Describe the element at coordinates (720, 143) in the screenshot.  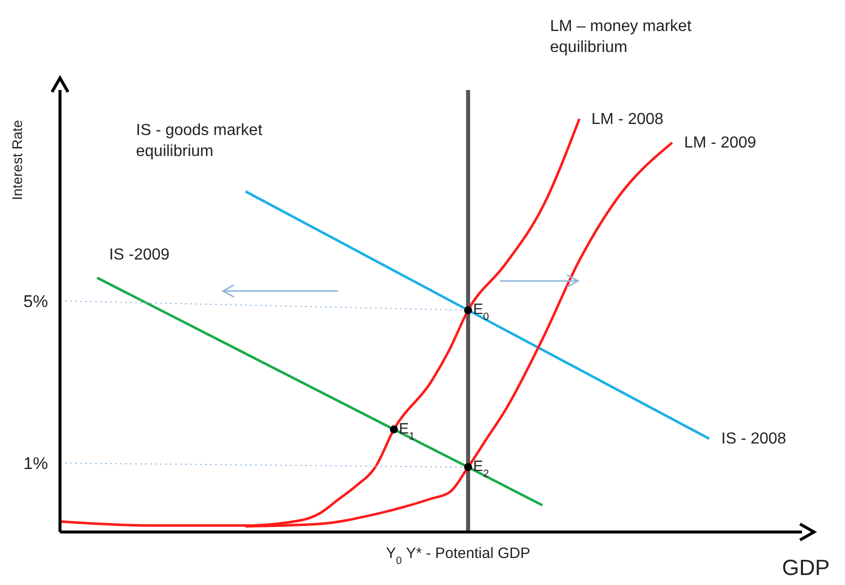
I see `series-label: LM - 2009` at that location.